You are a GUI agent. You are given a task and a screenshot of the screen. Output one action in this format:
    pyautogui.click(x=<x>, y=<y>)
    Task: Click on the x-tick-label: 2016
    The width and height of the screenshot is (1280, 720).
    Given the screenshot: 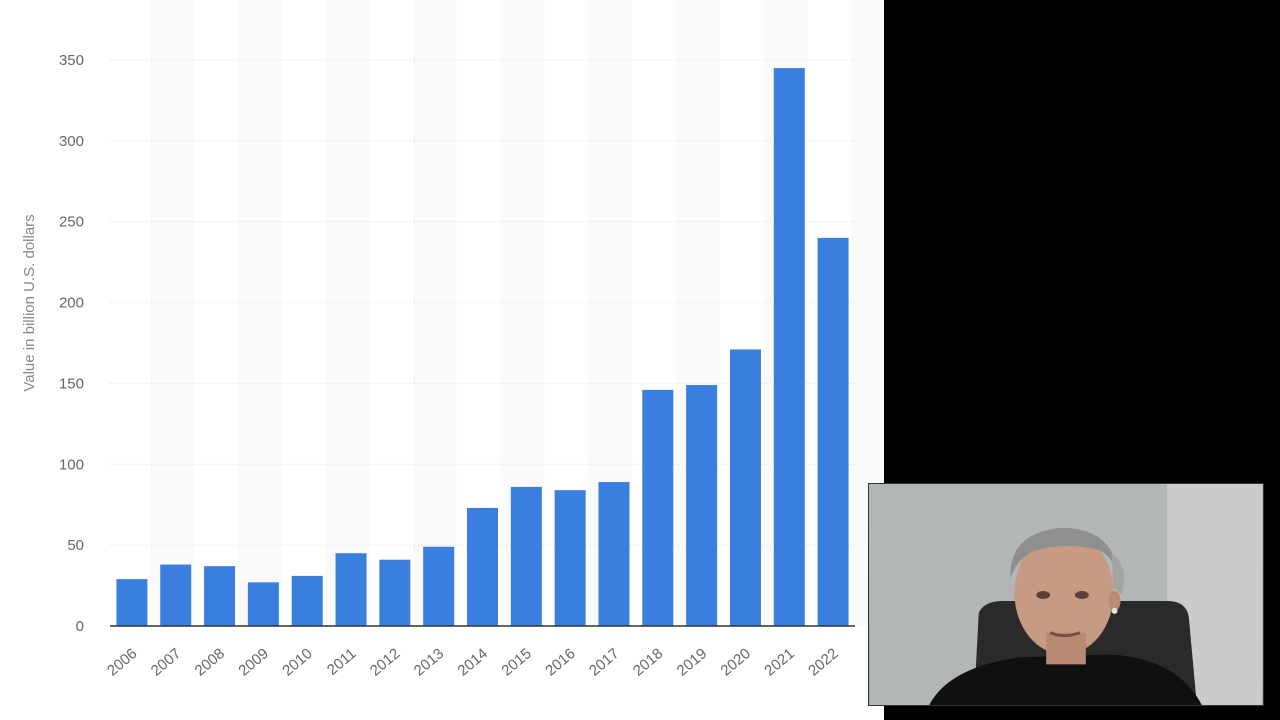 What is the action you would take?
    pyautogui.click(x=560, y=662)
    